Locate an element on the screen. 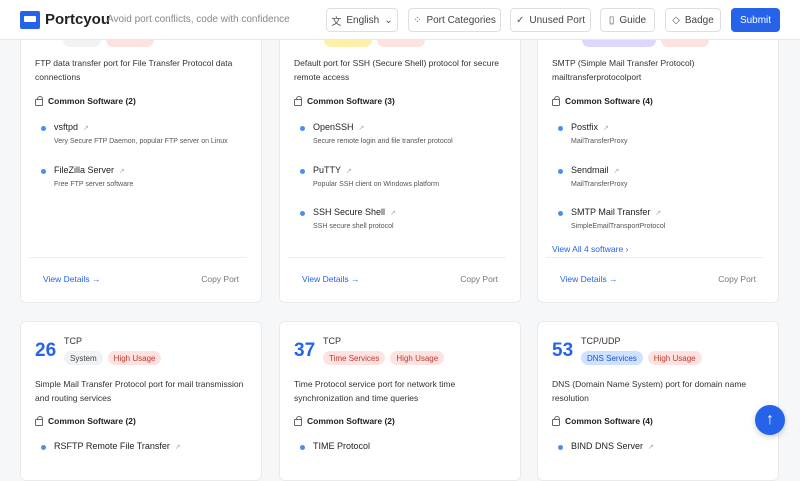  tag-icon: ◇ is located at coordinates (676, 20).